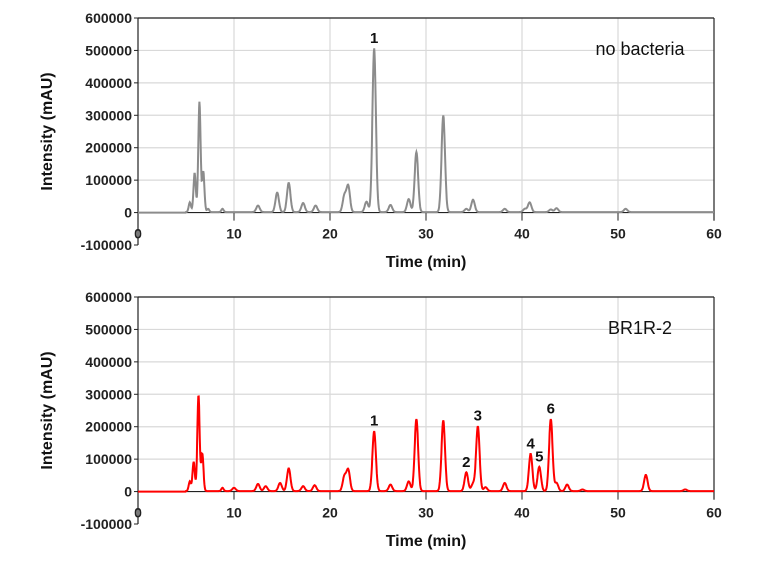  Describe the element at coordinates (640, 328) in the screenshot. I see `chart-title: BR1R-2` at that location.